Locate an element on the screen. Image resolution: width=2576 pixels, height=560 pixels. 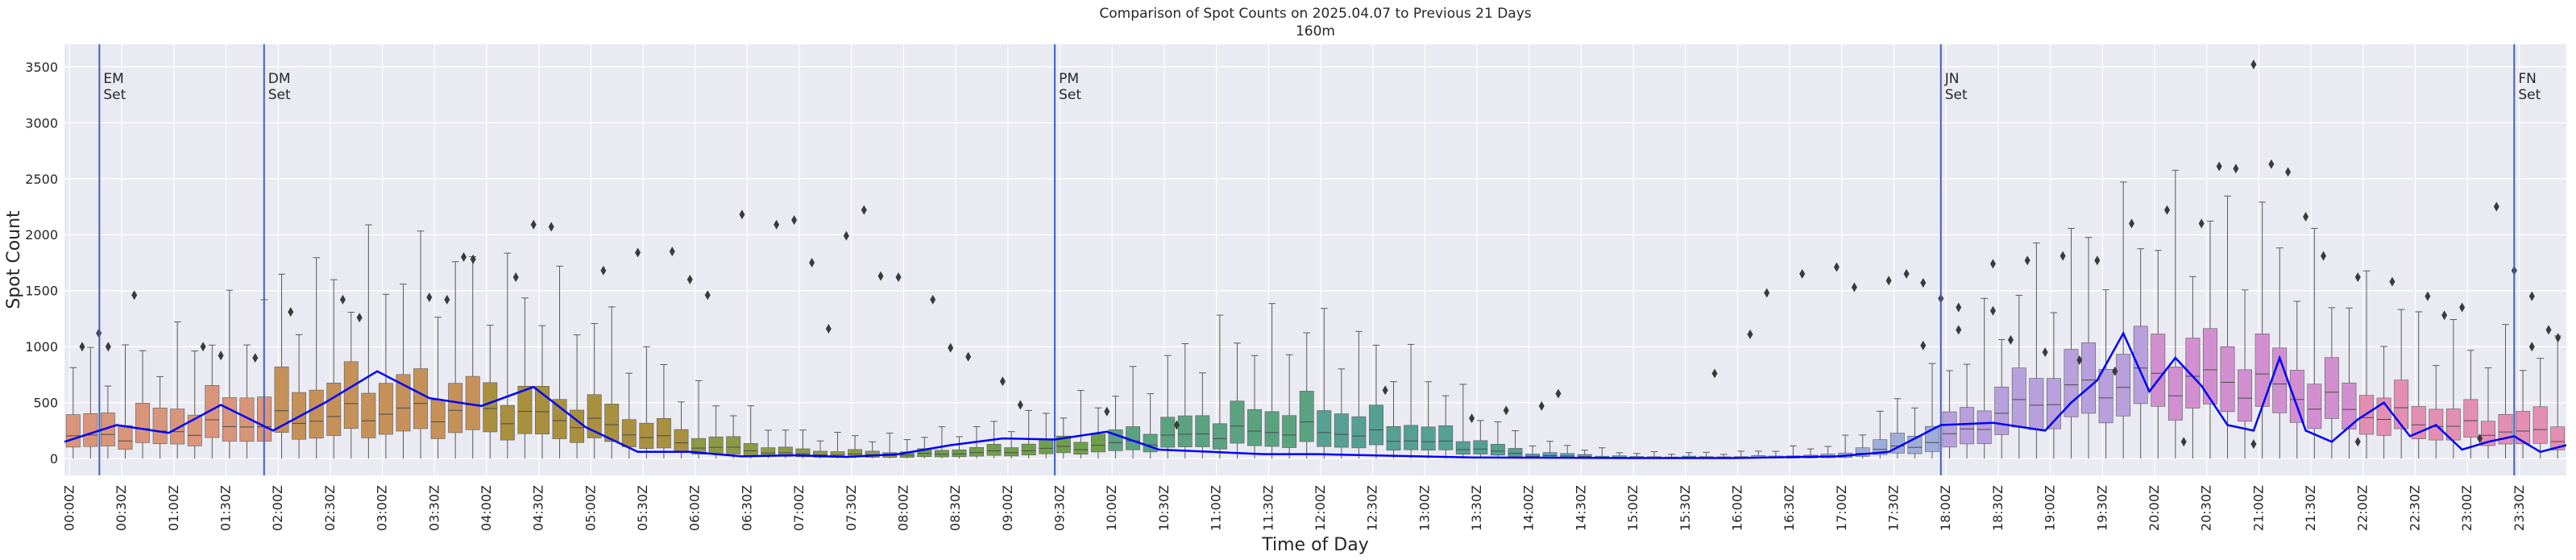
x-tick-label: 20:30Z is located at coordinates (2206, 508).